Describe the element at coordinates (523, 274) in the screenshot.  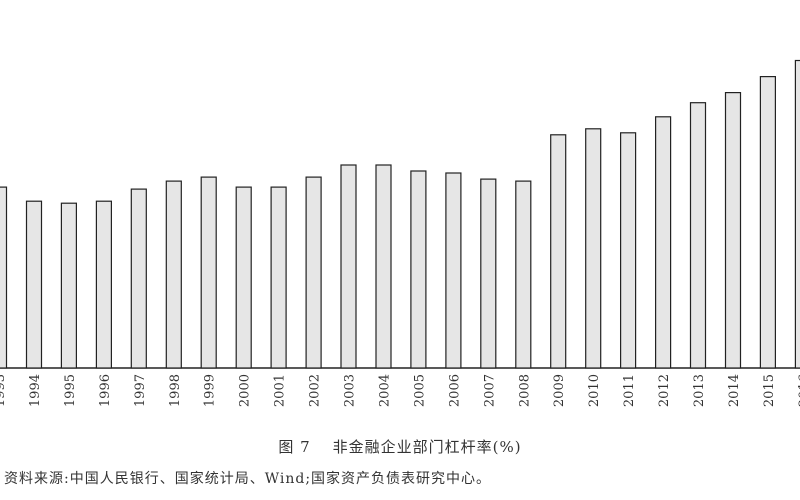
I see `bar-2008` at that location.